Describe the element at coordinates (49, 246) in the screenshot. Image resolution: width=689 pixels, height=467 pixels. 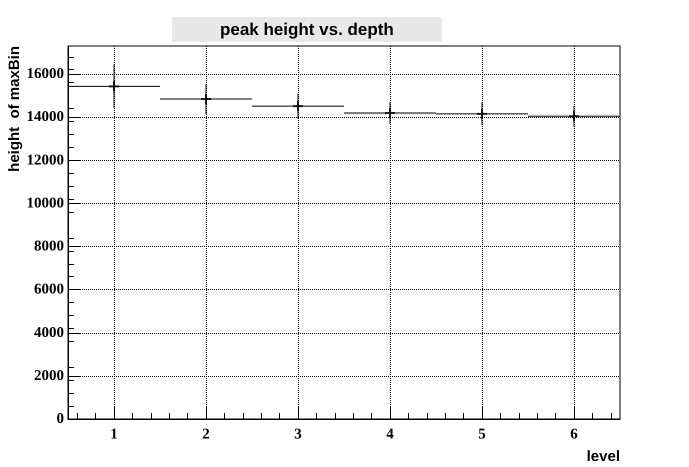
I see `y-tick-label: 8000` at that location.